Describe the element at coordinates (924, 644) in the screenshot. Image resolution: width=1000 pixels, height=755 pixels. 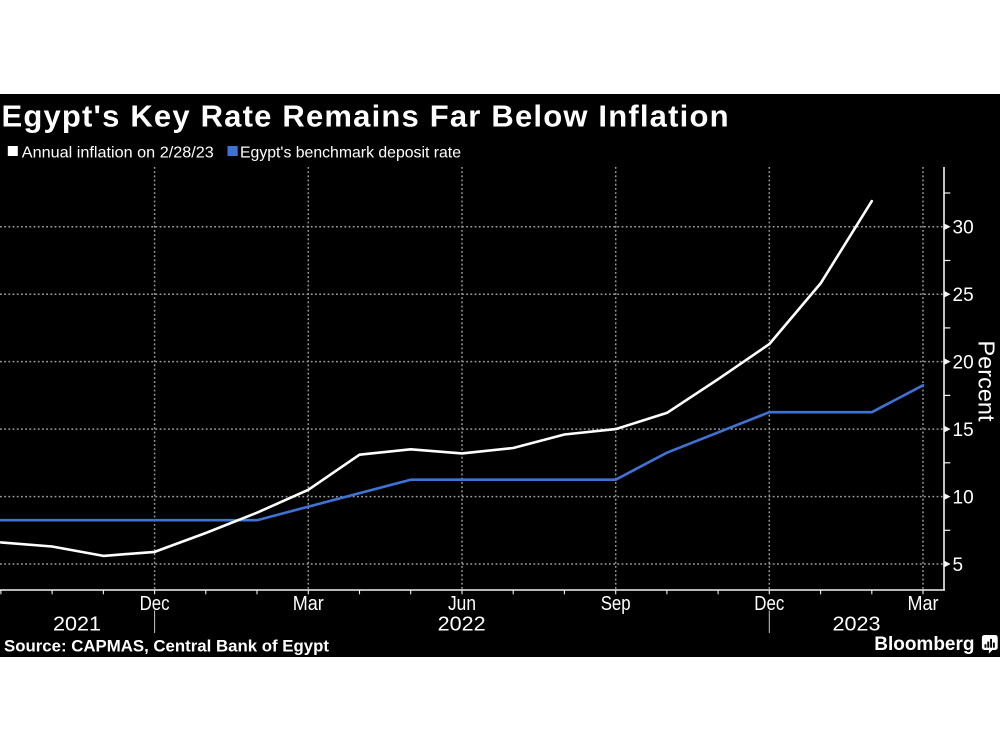
I see `svg-text: Bloomberg` at that location.